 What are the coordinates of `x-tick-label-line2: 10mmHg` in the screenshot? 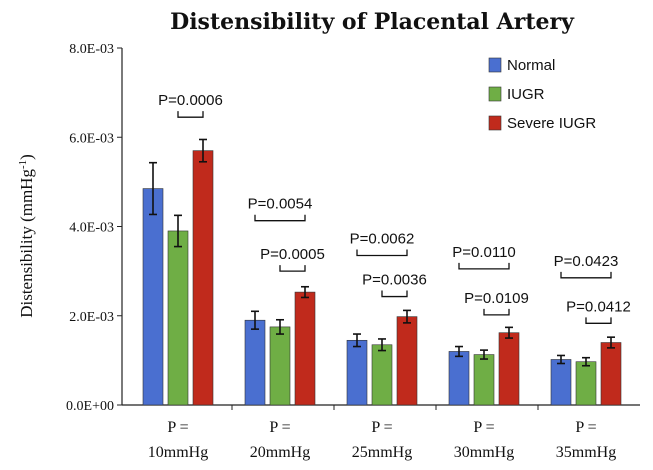 It's located at (178, 452).